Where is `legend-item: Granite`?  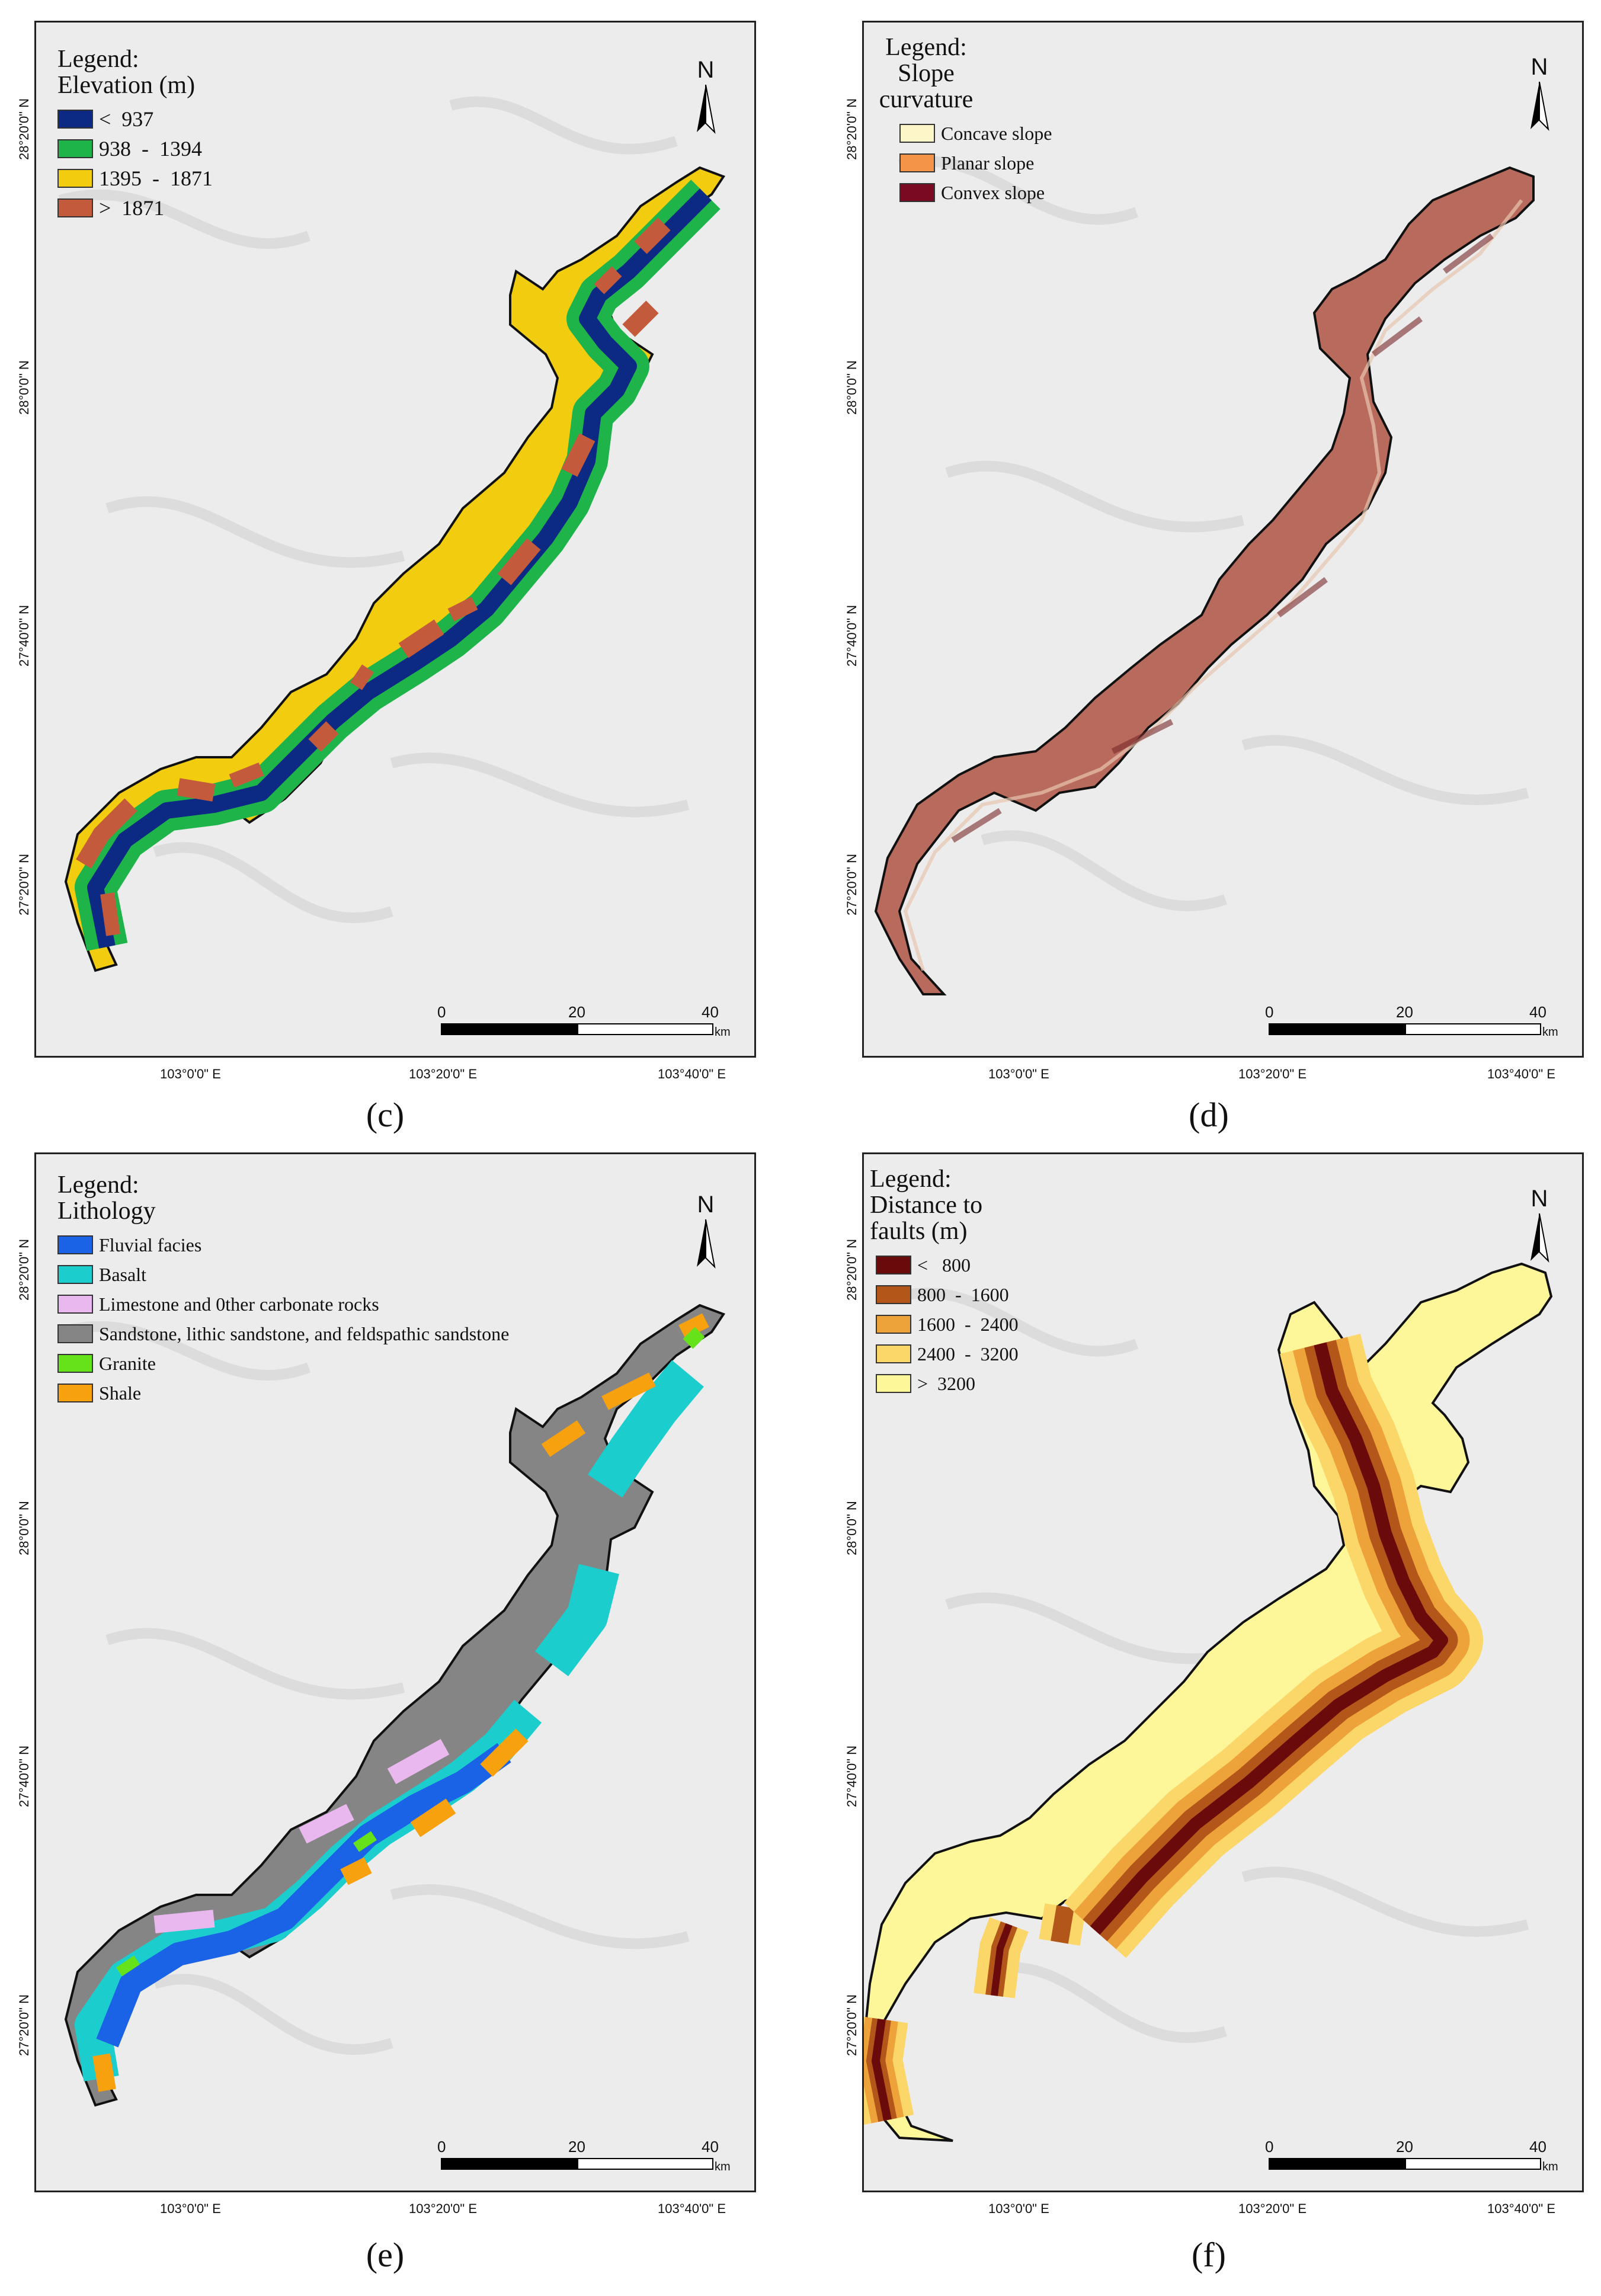 legend-item: Granite is located at coordinates (283, 1363).